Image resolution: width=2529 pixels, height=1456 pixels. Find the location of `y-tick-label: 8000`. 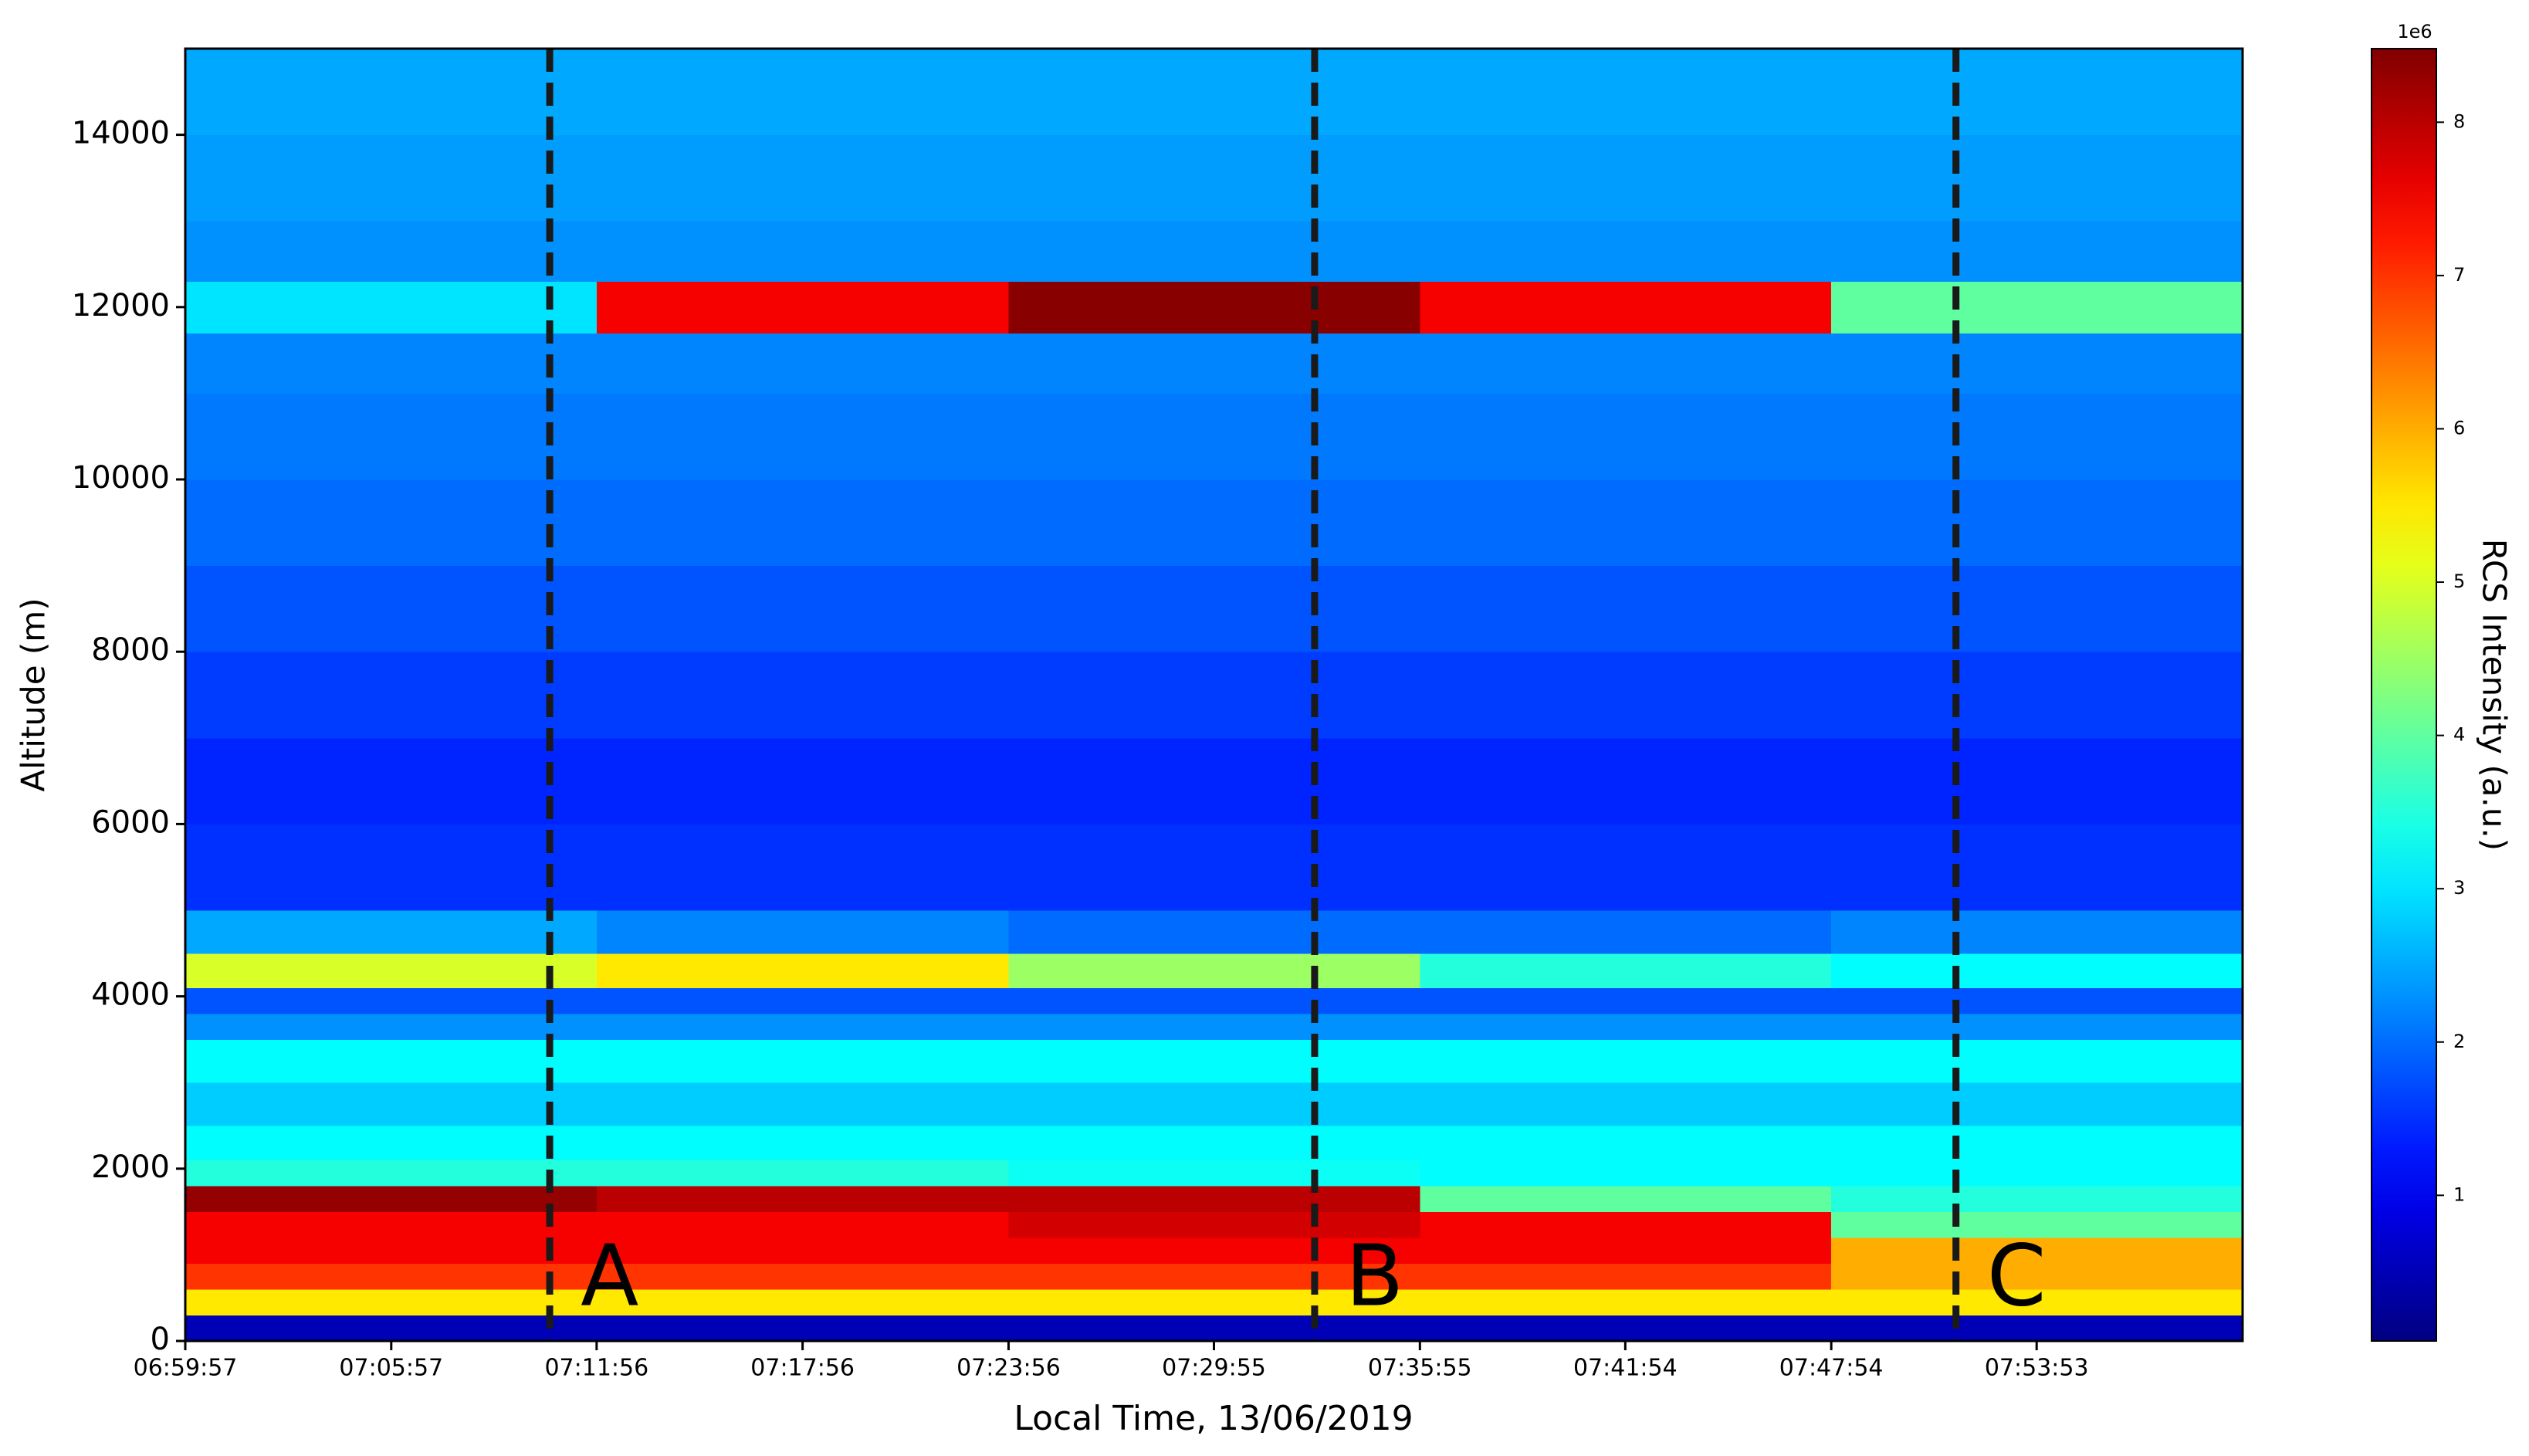

y-tick-label: 8000 is located at coordinates (130, 650).